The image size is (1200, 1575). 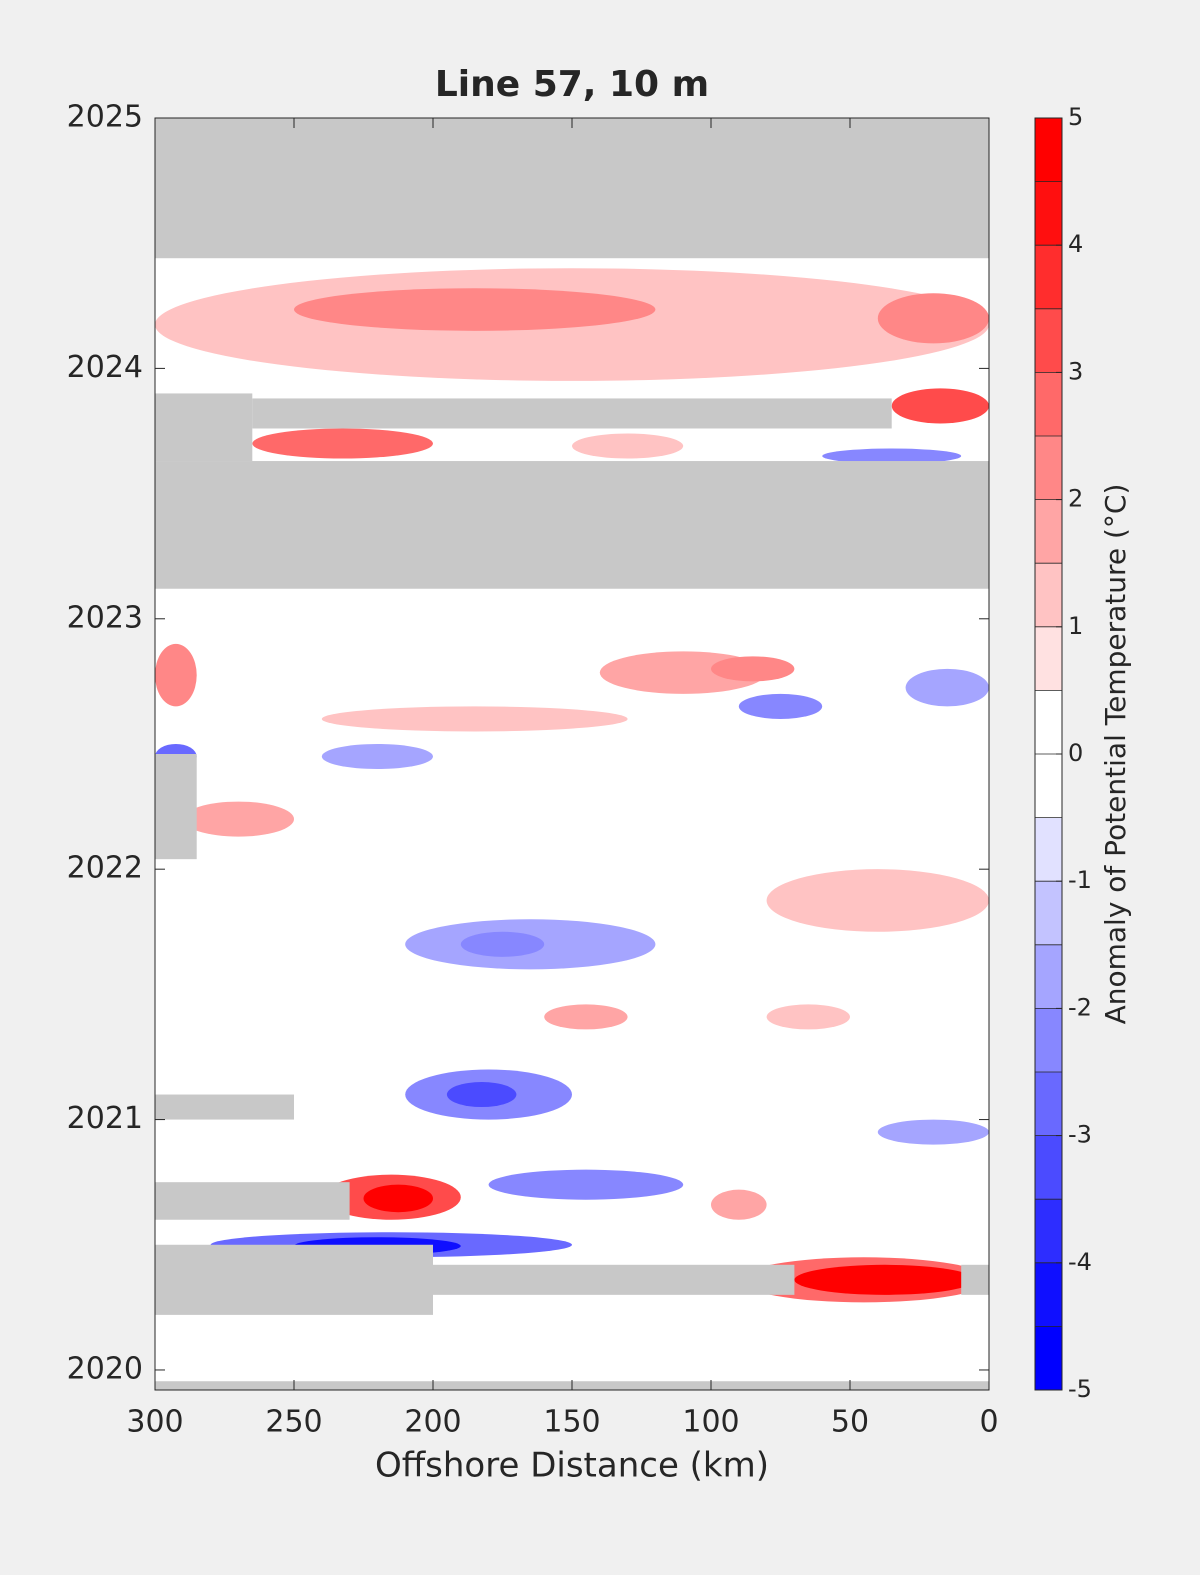 I want to click on x-tick-label: 50, so click(x=850, y=1422).